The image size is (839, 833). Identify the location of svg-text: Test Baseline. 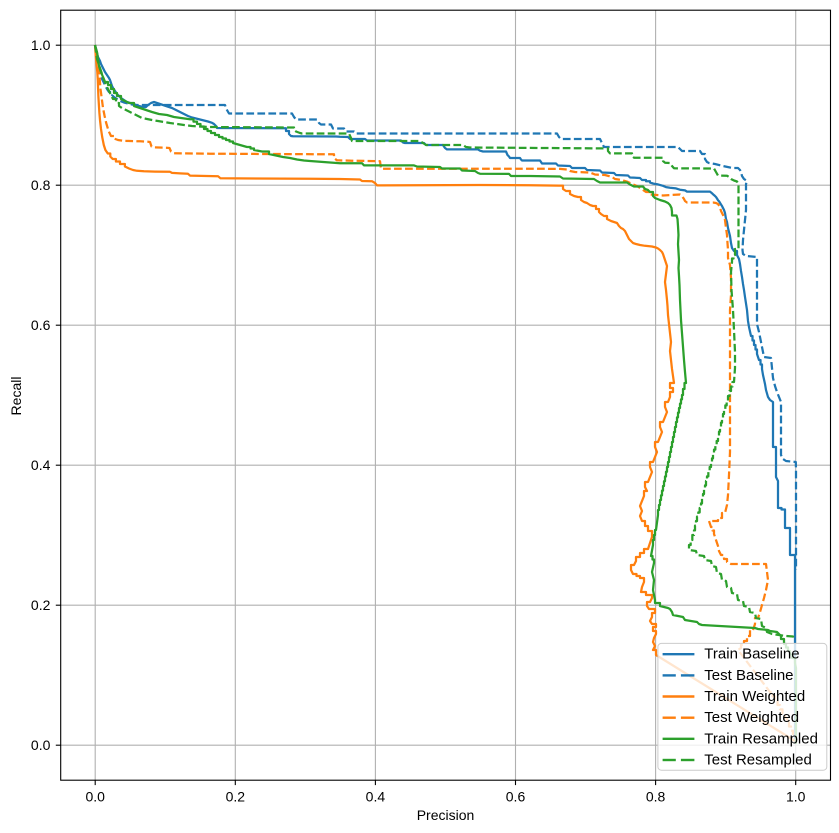
(748, 675).